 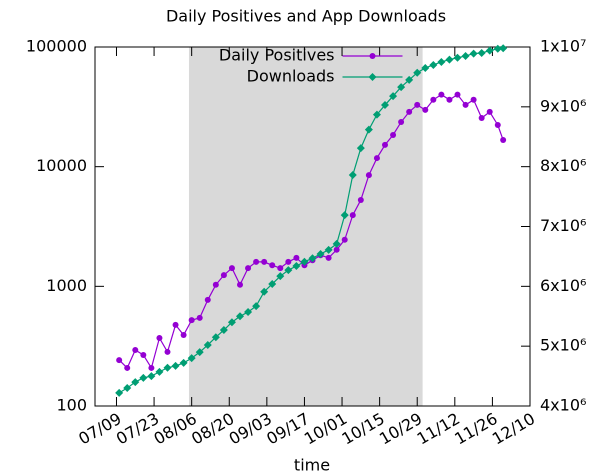 What do you see at coordinates (563, 345) in the screenshot?
I see `y2-tick-label: 5x10⁶` at bounding box center [563, 345].